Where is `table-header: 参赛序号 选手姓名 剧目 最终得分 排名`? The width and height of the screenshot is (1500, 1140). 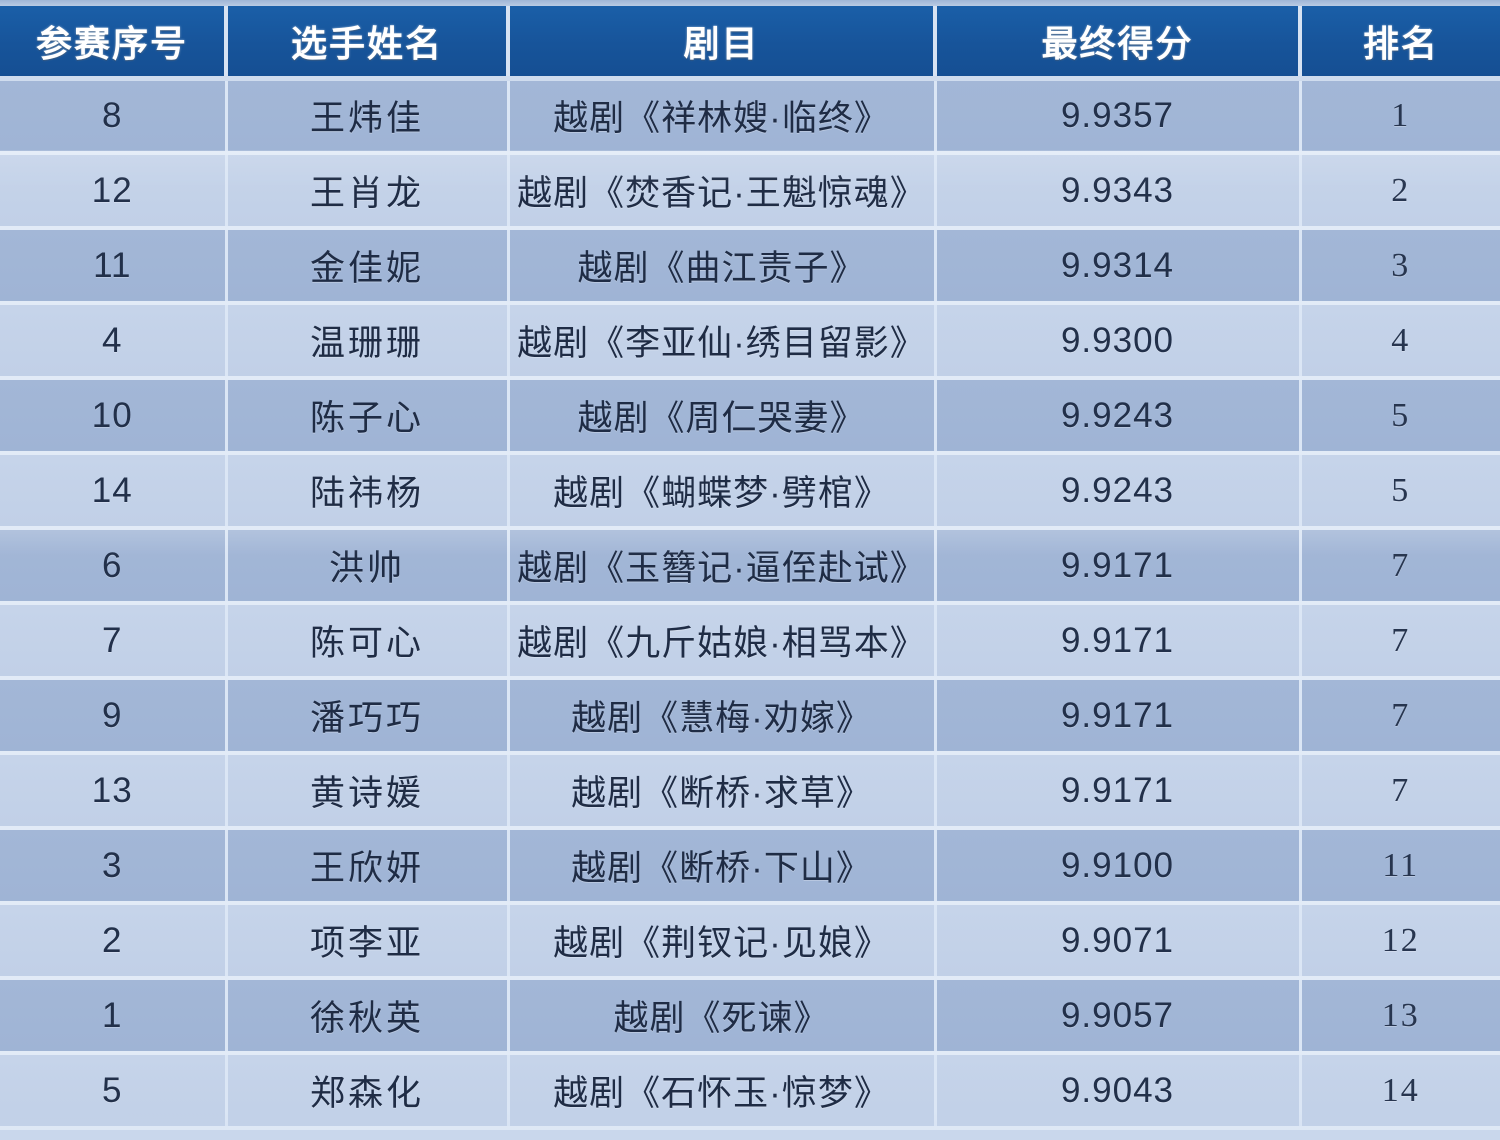
table-header: 参赛序号 选手姓名 剧目 最终得分 排名 is located at coordinates (750, 43).